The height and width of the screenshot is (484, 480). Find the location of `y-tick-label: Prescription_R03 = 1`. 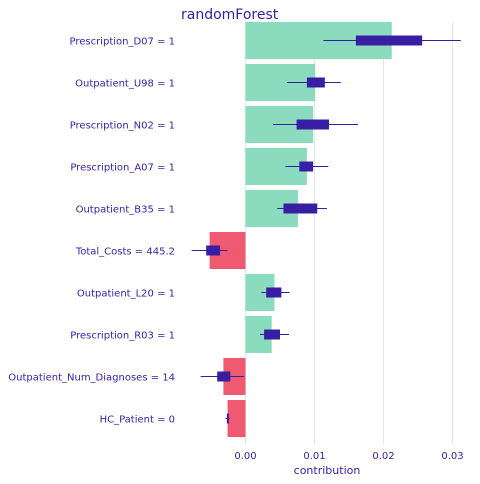

y-tick-label: Prescription_R03 = 1 is located at coordinates (122, 336).